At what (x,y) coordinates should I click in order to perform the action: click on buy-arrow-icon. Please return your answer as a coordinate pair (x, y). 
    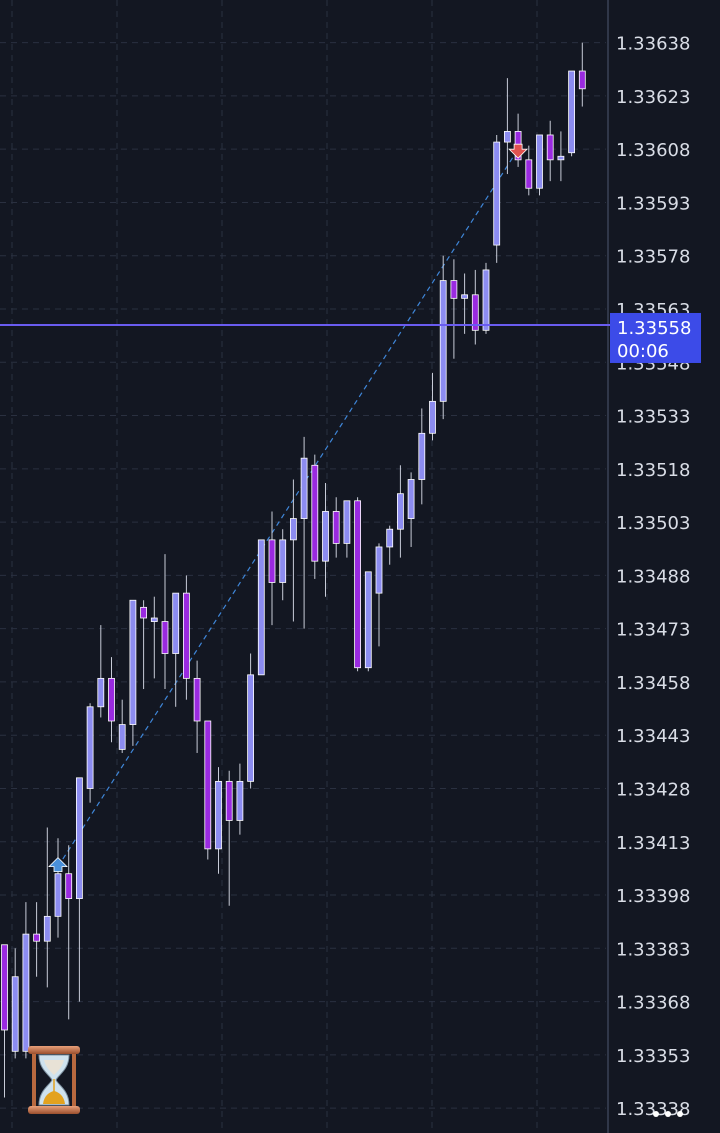
    Looking at the image, I should click on (58, 865).